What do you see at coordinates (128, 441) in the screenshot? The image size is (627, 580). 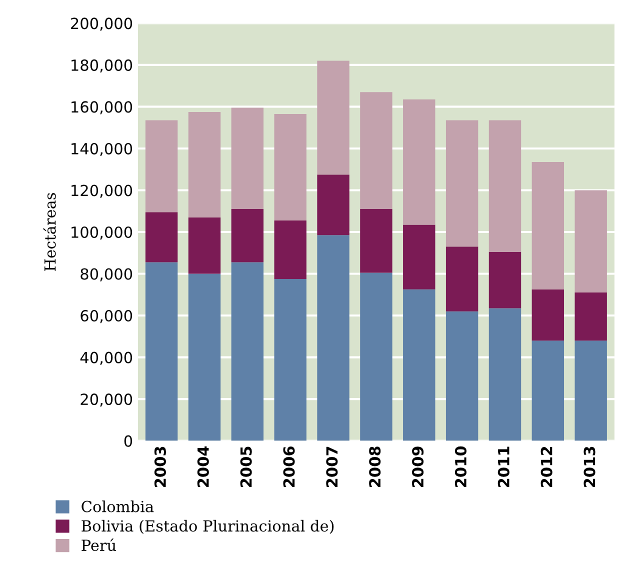 I see `y-tick-label: 0` at bounding box center [128, 441].